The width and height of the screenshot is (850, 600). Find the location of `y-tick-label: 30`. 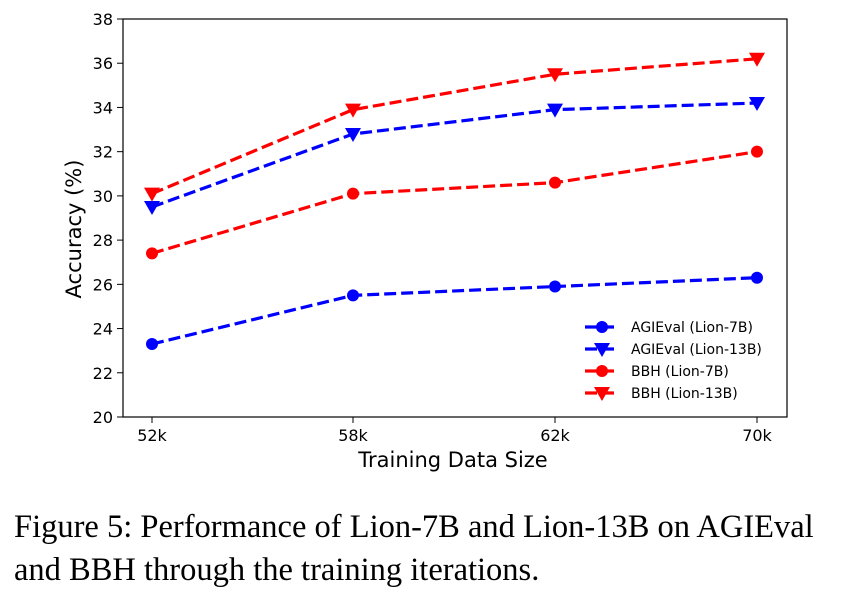

y-tick-label: 30 is located at coordinates (103, 196).